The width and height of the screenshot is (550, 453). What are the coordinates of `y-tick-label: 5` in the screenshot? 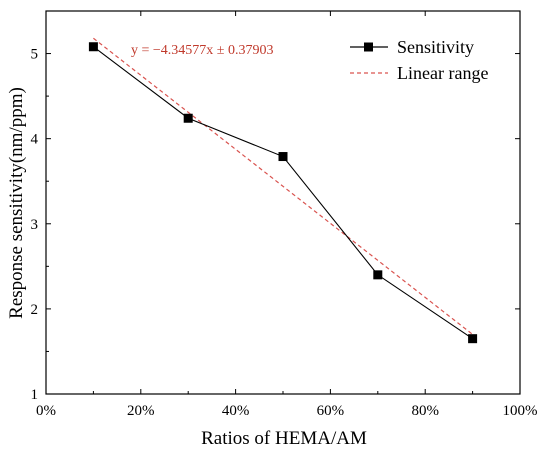 It's located at (35, 55).